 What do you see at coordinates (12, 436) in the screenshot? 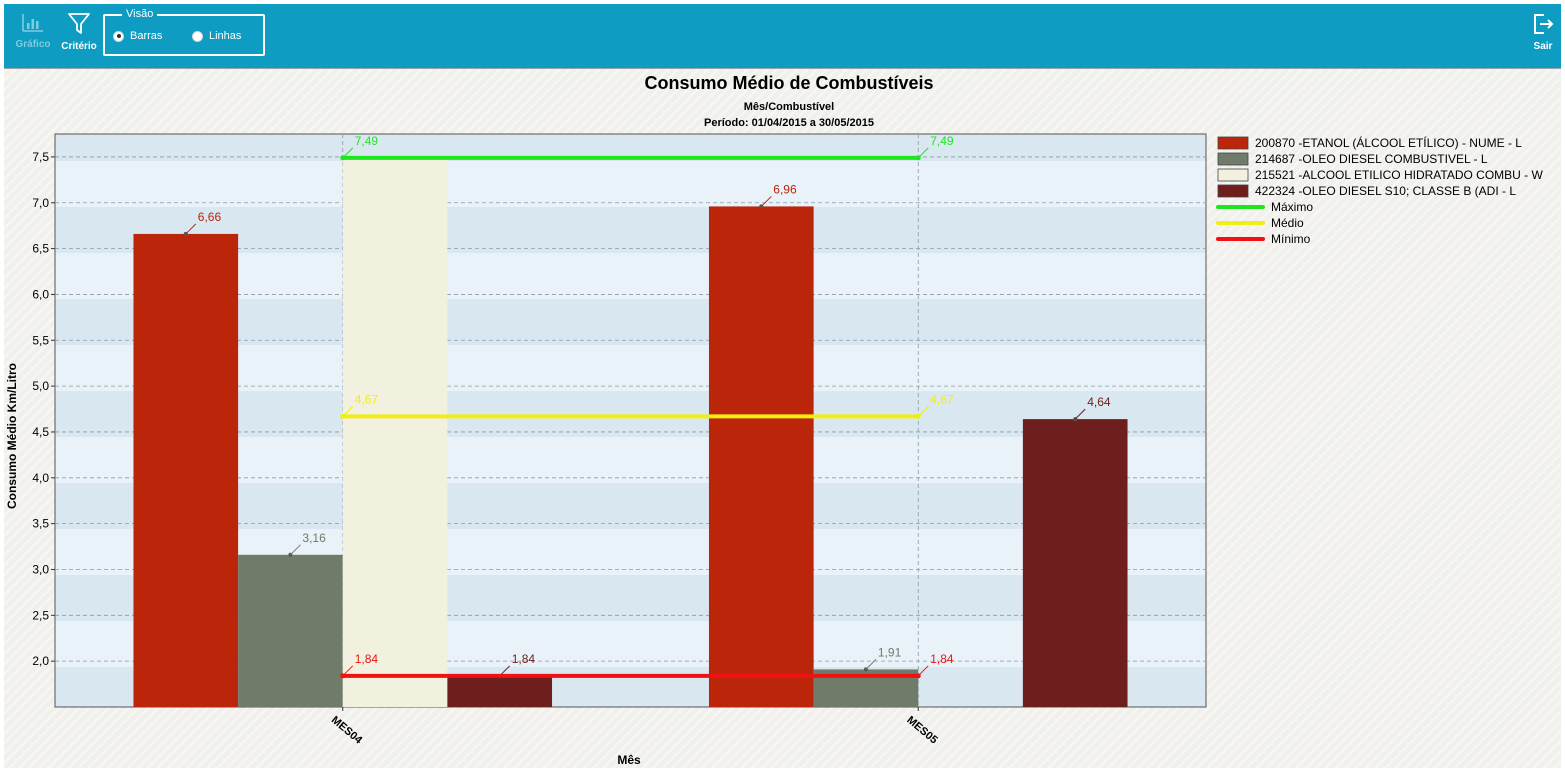
I see `y-axis-title: Consumo Médio Km/Litro` at bounding box center [12, 436].